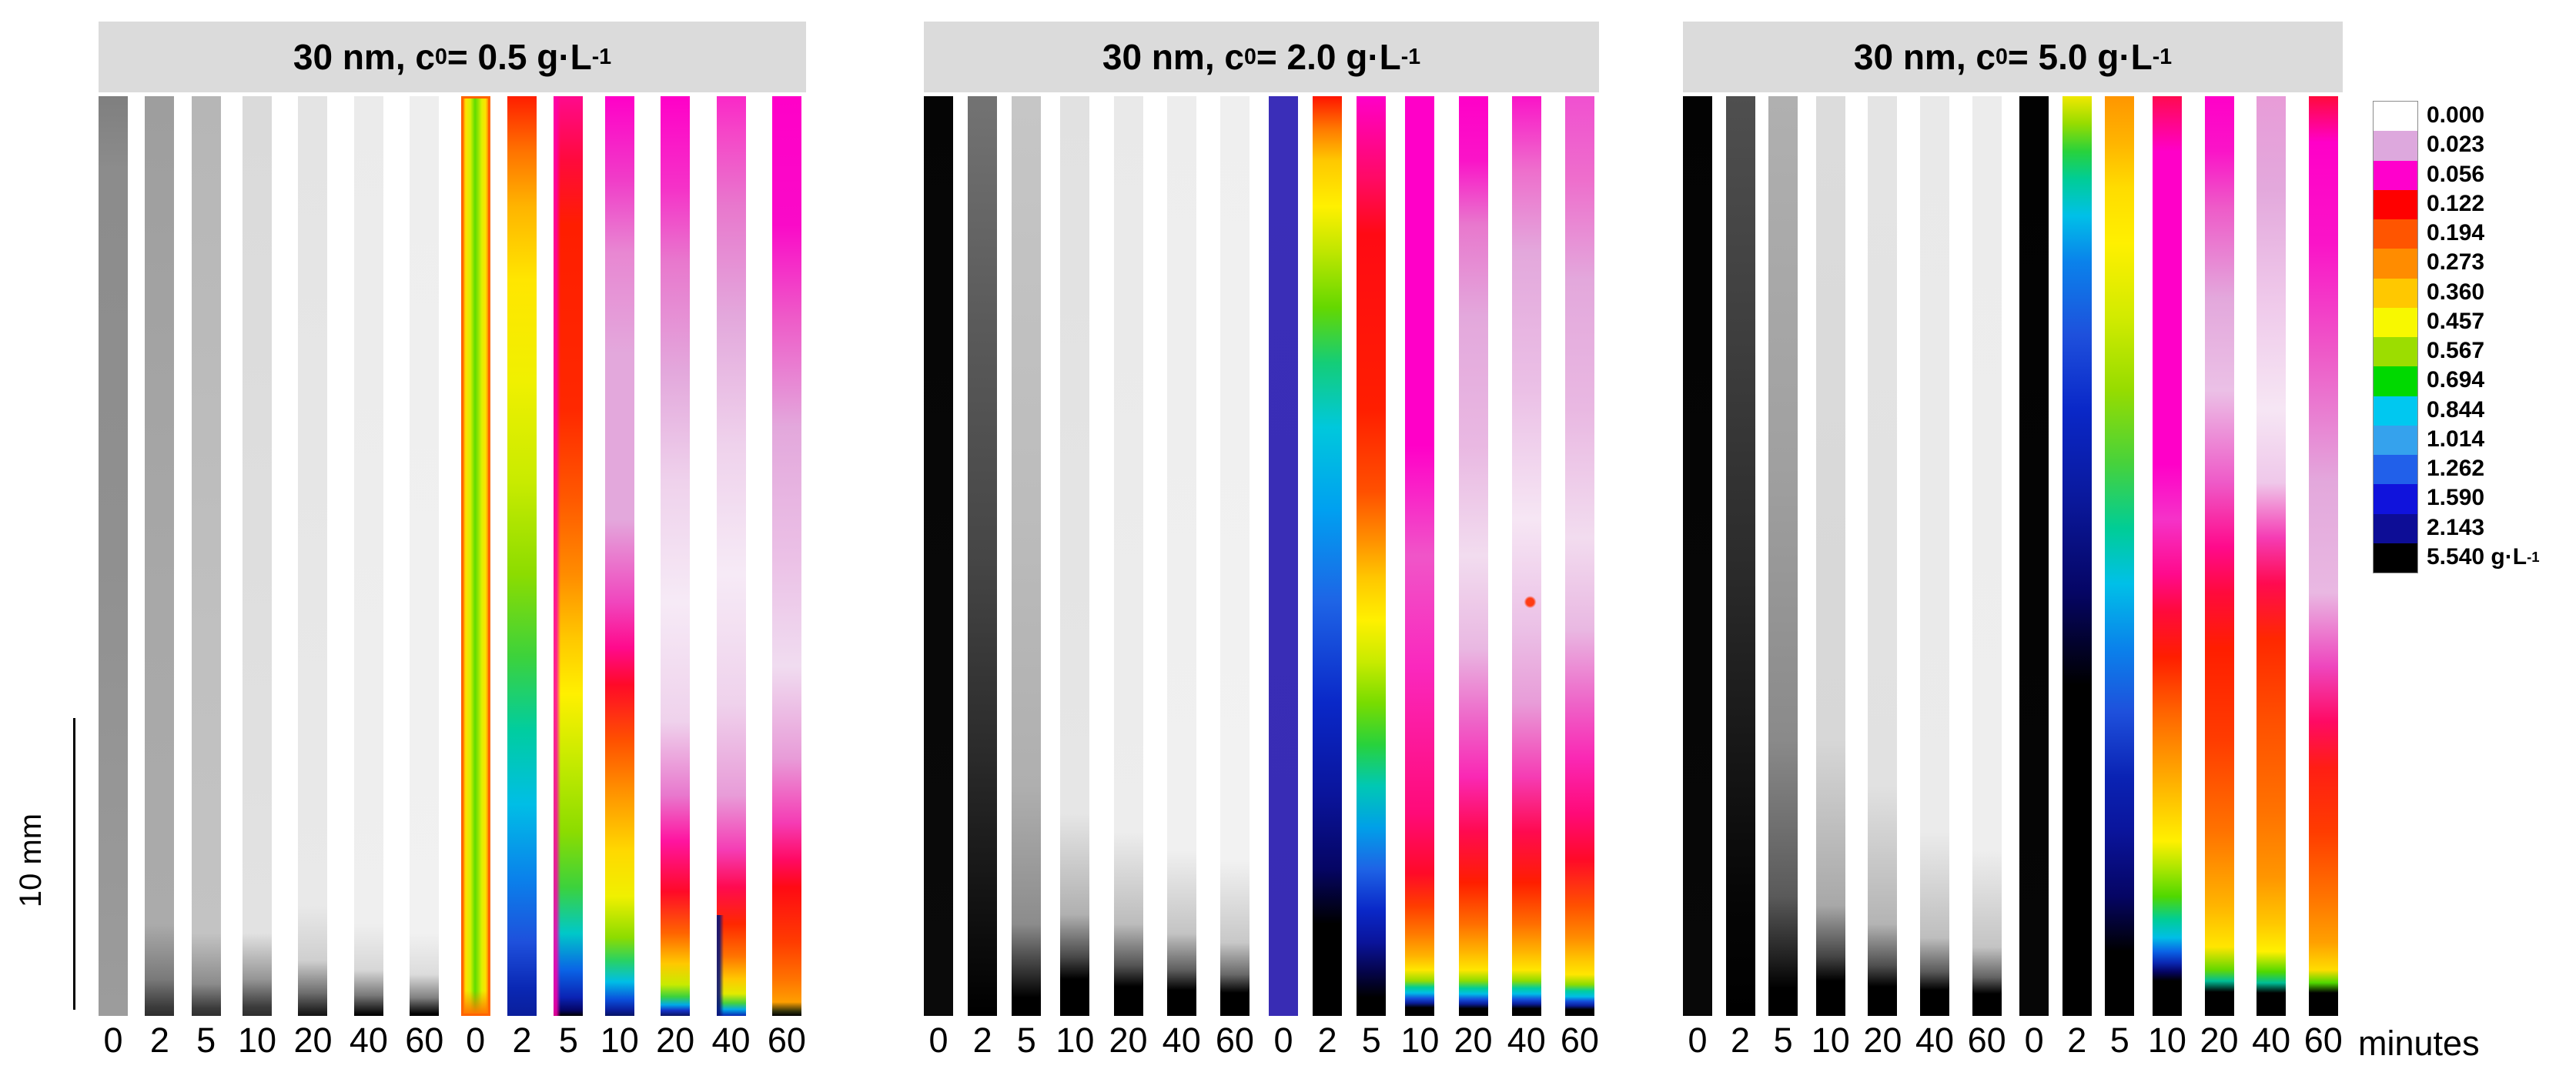 The width and height of the screenshot is (2576, 1079). I want to click on scale-bar-label: 10 mm, so click(31, 860).